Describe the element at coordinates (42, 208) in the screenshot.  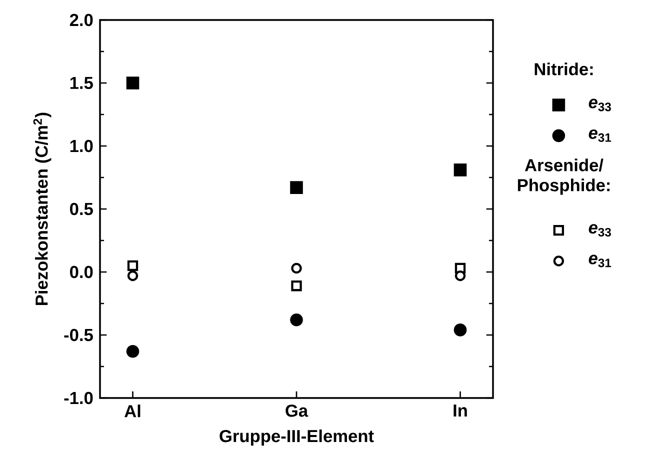
I see `y-axis-title: Piezokonstanten (C/m$^{2}$)` at that location.